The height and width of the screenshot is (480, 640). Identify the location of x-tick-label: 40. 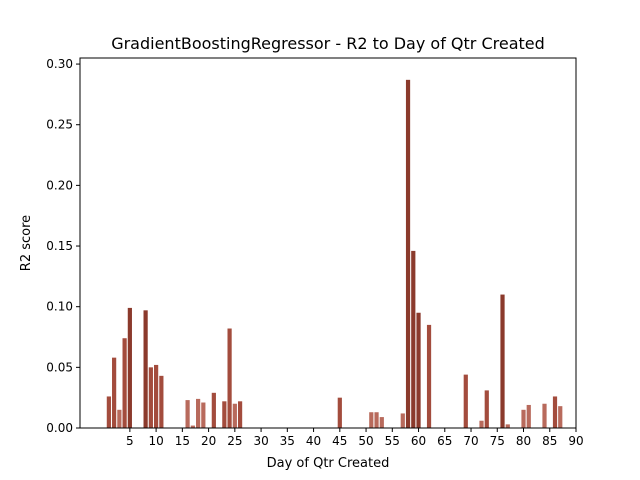
(313, 441).